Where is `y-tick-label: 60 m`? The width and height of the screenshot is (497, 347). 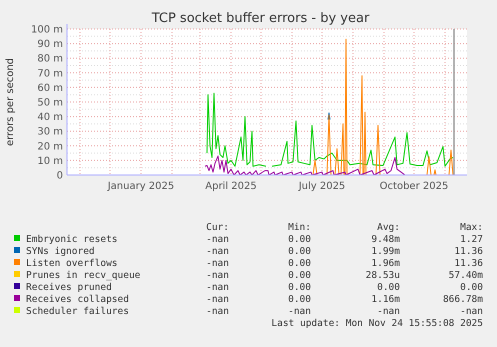 y-tick-label: 60 m is located at coordinates (50, 88).